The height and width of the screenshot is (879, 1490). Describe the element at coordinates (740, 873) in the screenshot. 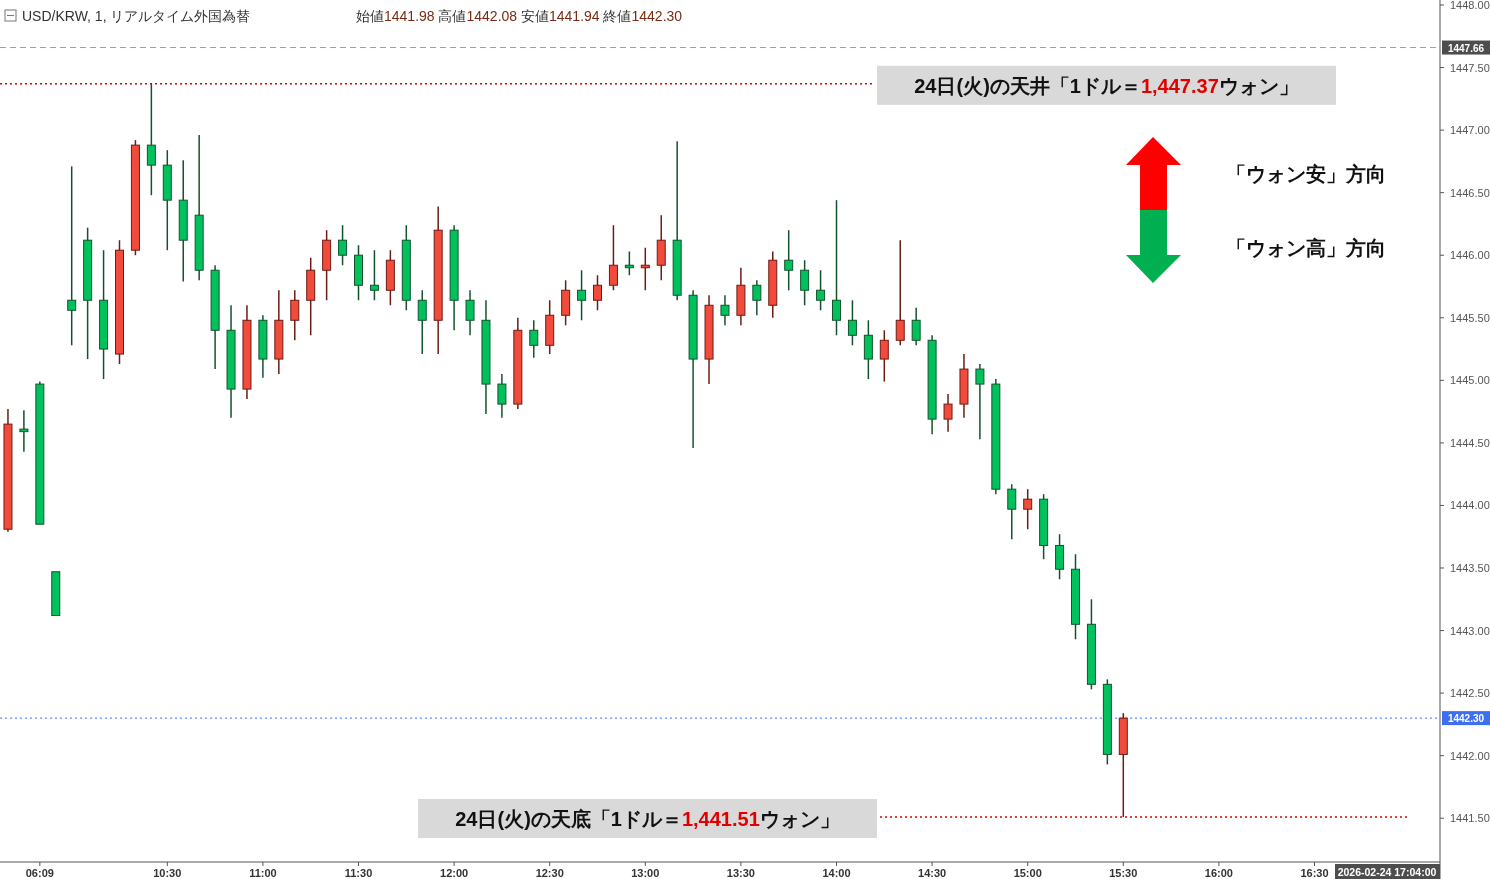

I see `x-tick-label: 13:30` at that location.